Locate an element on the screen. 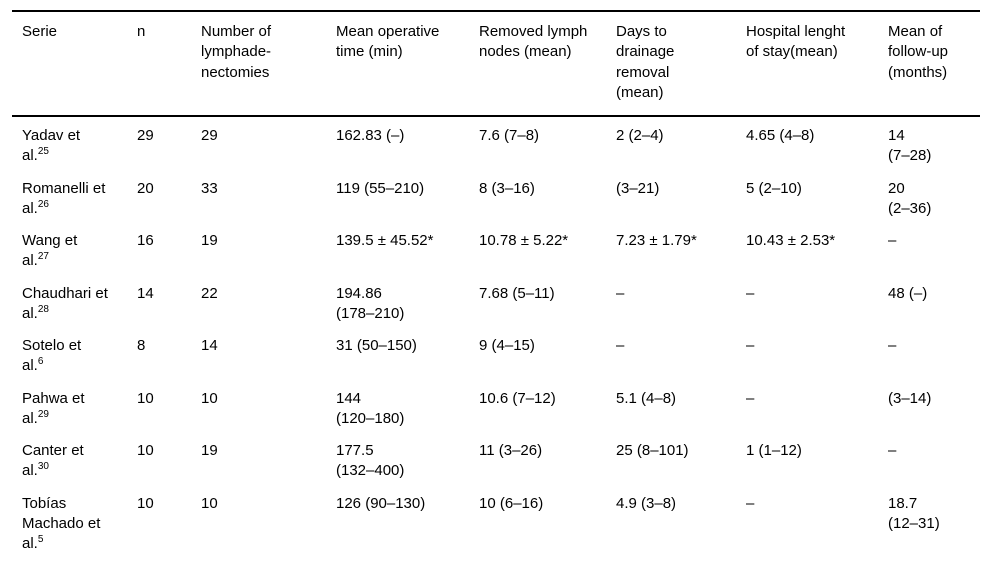  serie-name: Pahwa et al. is located at coordinates (53, 408).